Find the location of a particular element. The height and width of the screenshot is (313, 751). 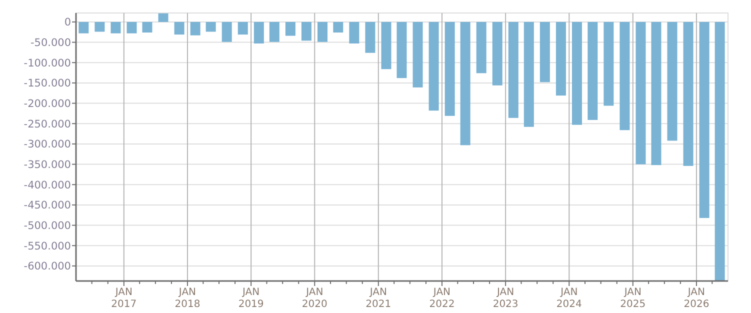

y-tick-label: -350.000 is located at coordinates (47, 164).